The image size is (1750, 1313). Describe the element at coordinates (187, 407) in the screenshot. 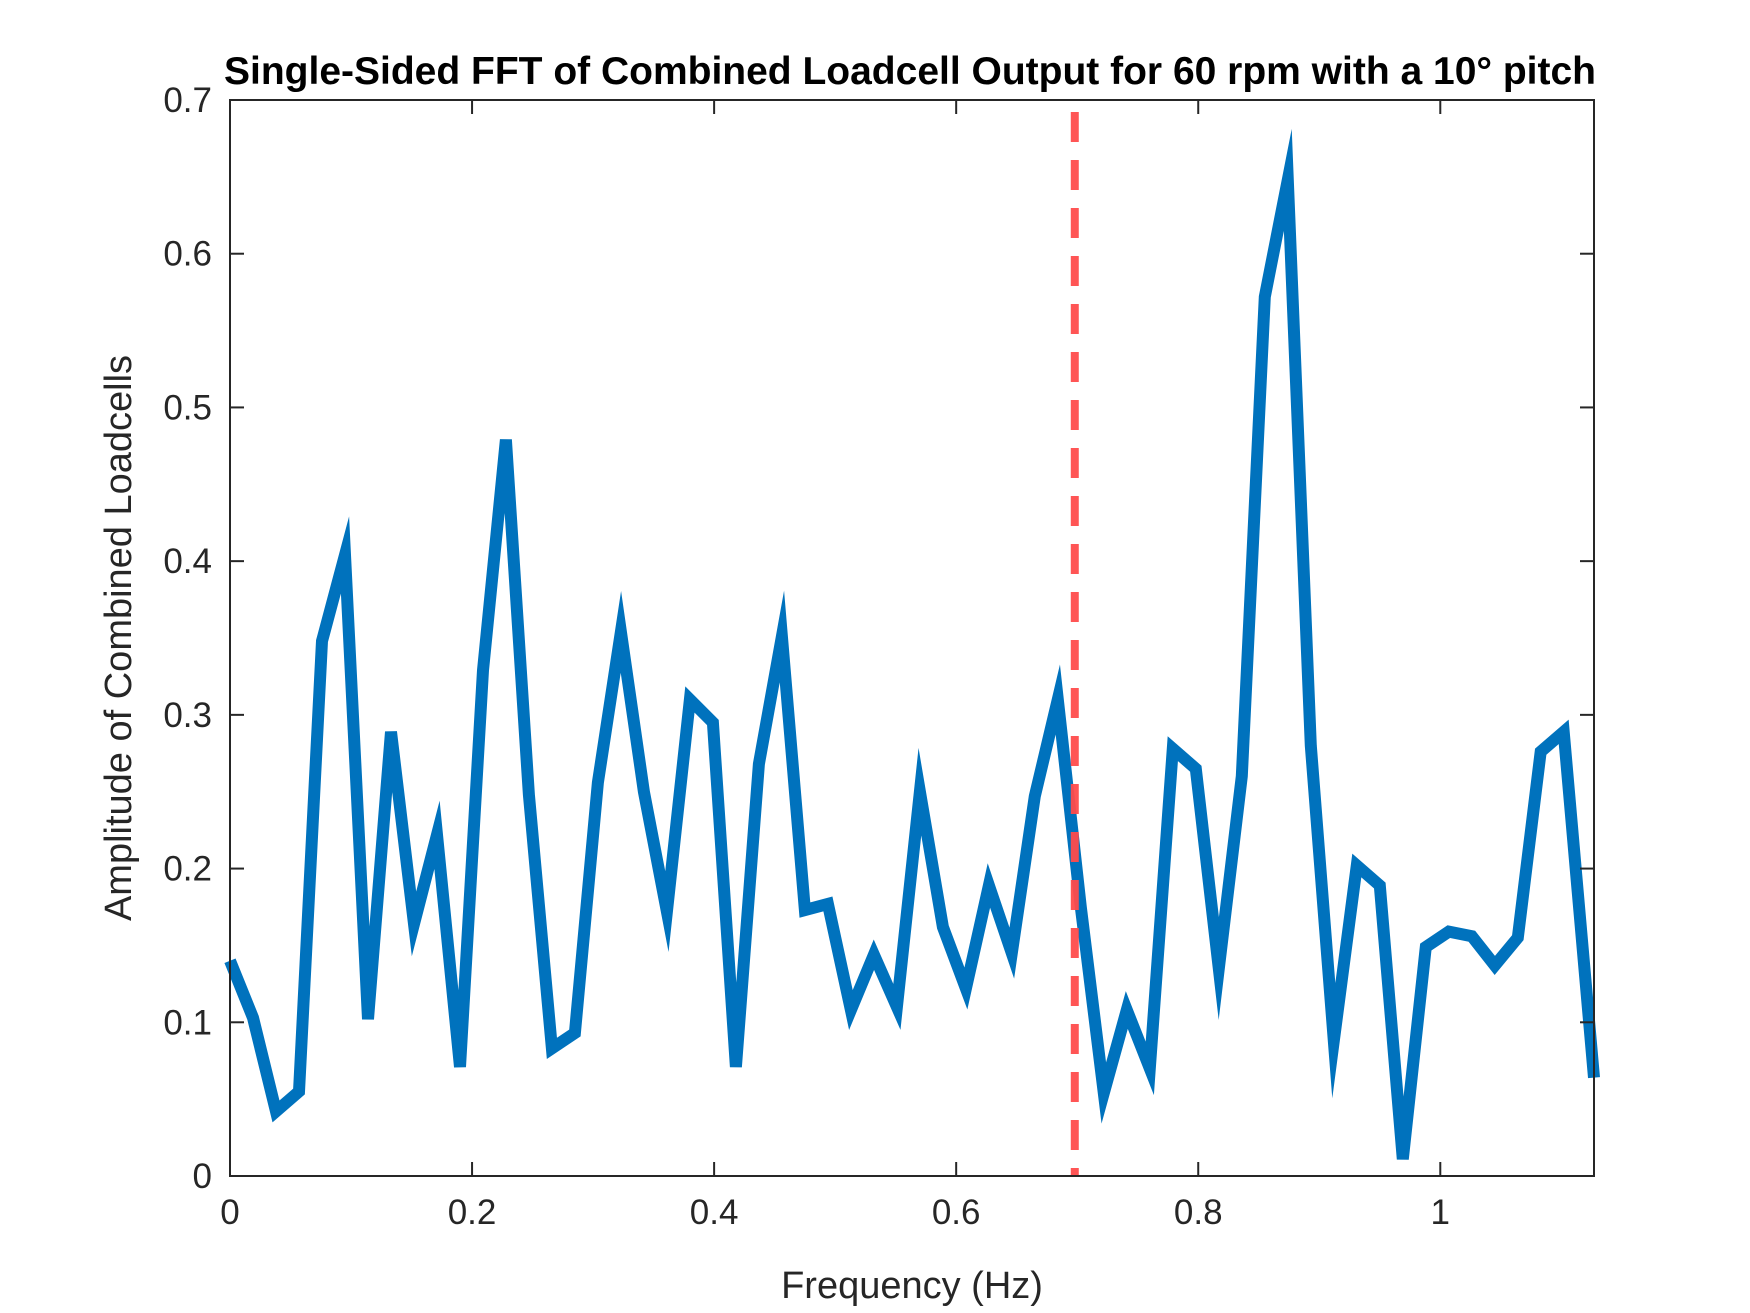

I see `y-tick-label: 0.5` at that location.